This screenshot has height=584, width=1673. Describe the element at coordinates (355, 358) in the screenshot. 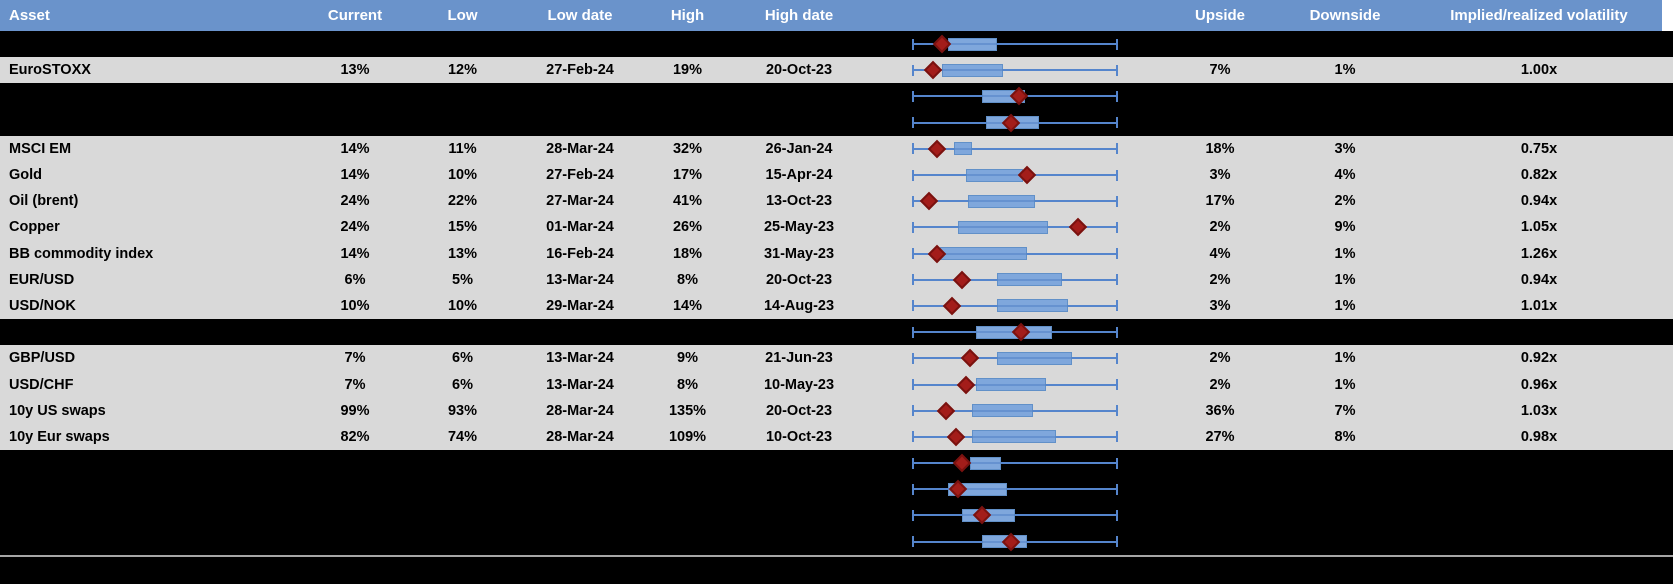

I see `cell-current: 7%` at that location.